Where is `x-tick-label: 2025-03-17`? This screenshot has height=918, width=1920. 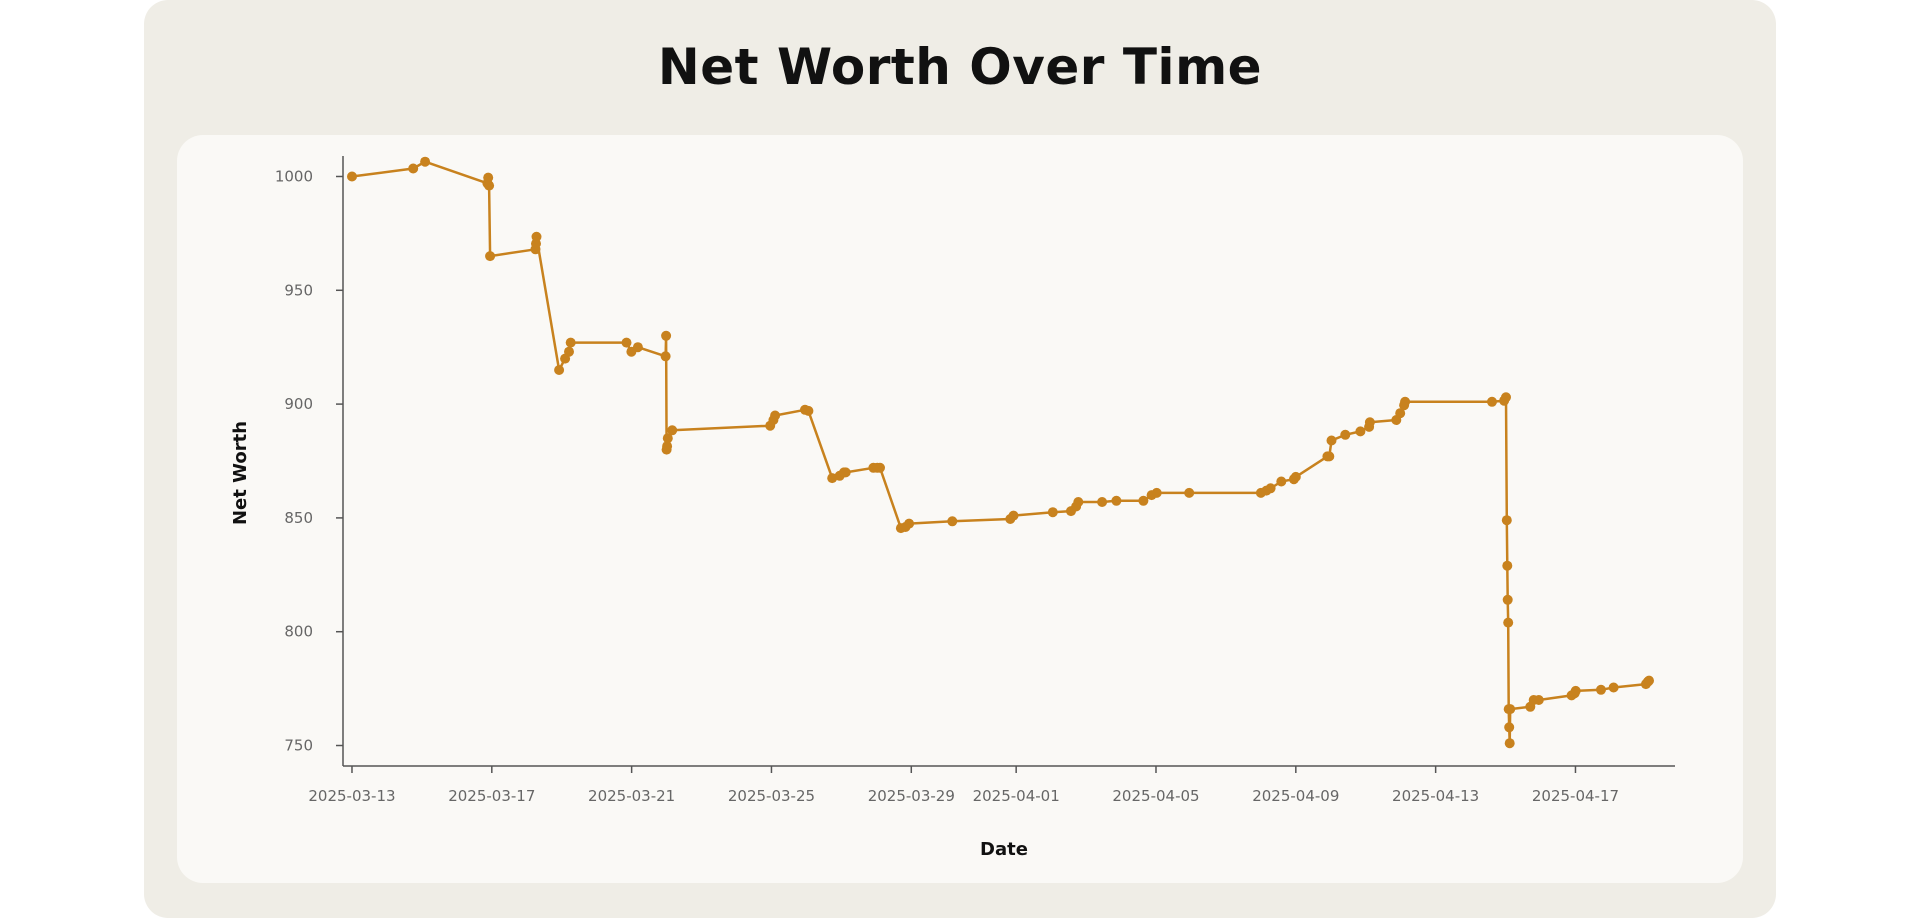 x-tick-label: 2025-03-17 is located at coordinates (491, 796).